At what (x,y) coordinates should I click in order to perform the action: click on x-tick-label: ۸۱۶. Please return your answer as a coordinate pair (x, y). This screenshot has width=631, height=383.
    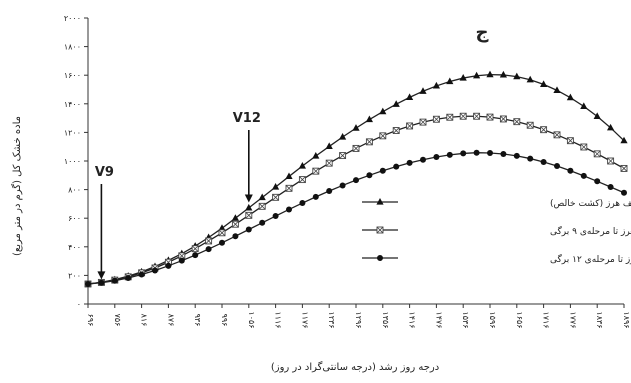
    Looking at the image, I should click on (144, 320).